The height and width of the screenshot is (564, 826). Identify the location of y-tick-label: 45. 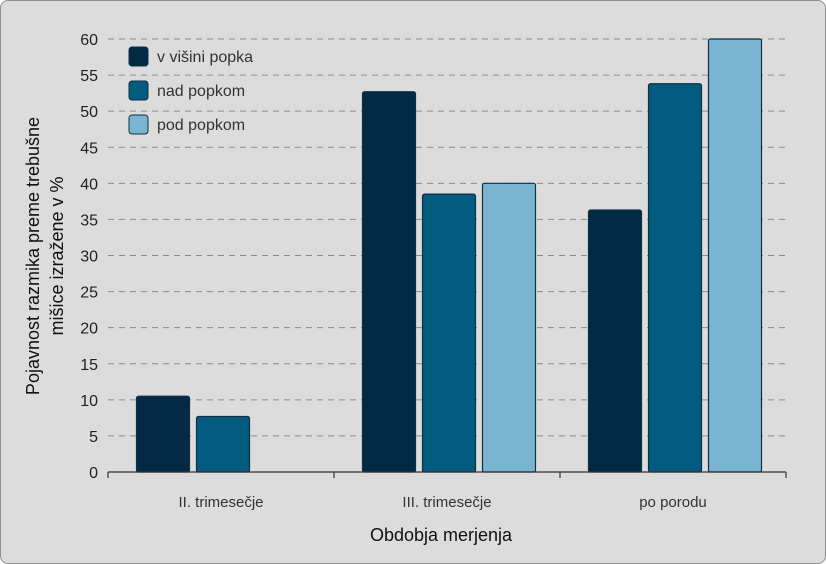
(89, 148).